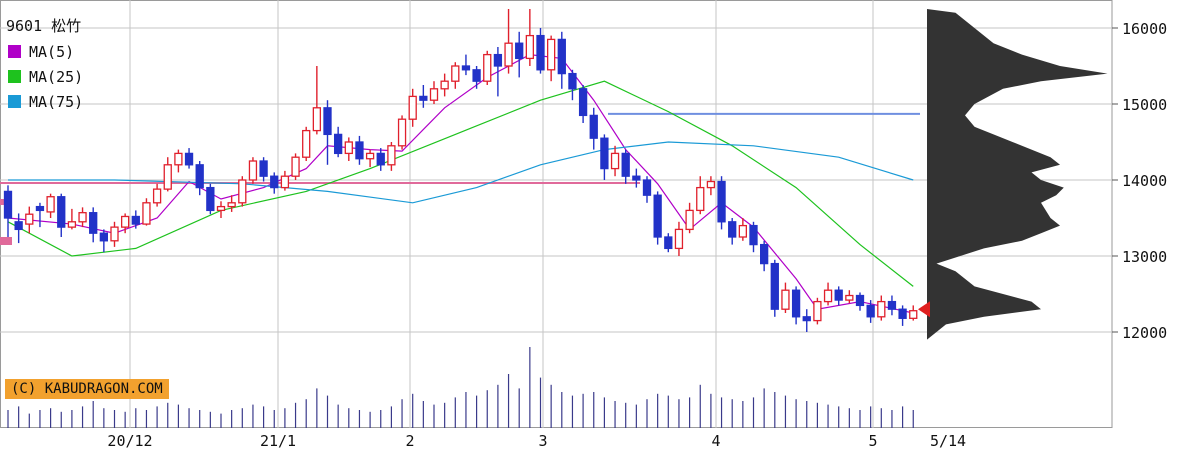 The height and width of the screenshot is (452, 1200). What do you see at coordinates (872, 441) in the screenshot?
I see `x-tick-label: 5` at bounding box center [872, 441].